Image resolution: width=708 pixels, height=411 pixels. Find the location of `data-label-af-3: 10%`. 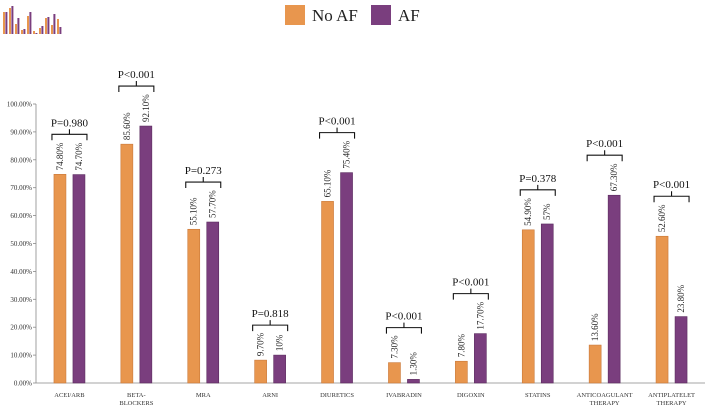

data-label-af-3: 10% is located at coordinates (280, 342).